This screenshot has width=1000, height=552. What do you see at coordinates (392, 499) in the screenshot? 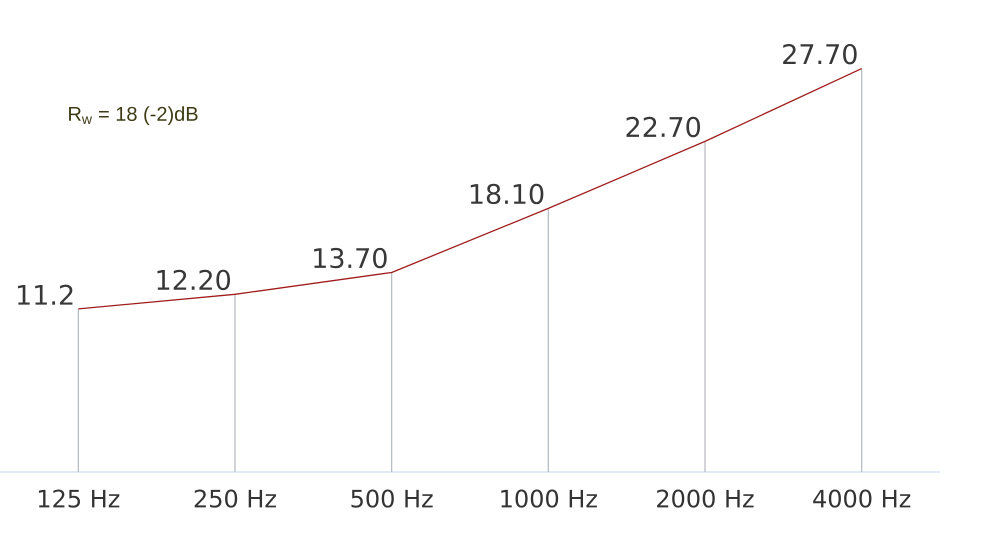
I see `x-tick-label: 500 Hz` at bounding box center [392, 499].